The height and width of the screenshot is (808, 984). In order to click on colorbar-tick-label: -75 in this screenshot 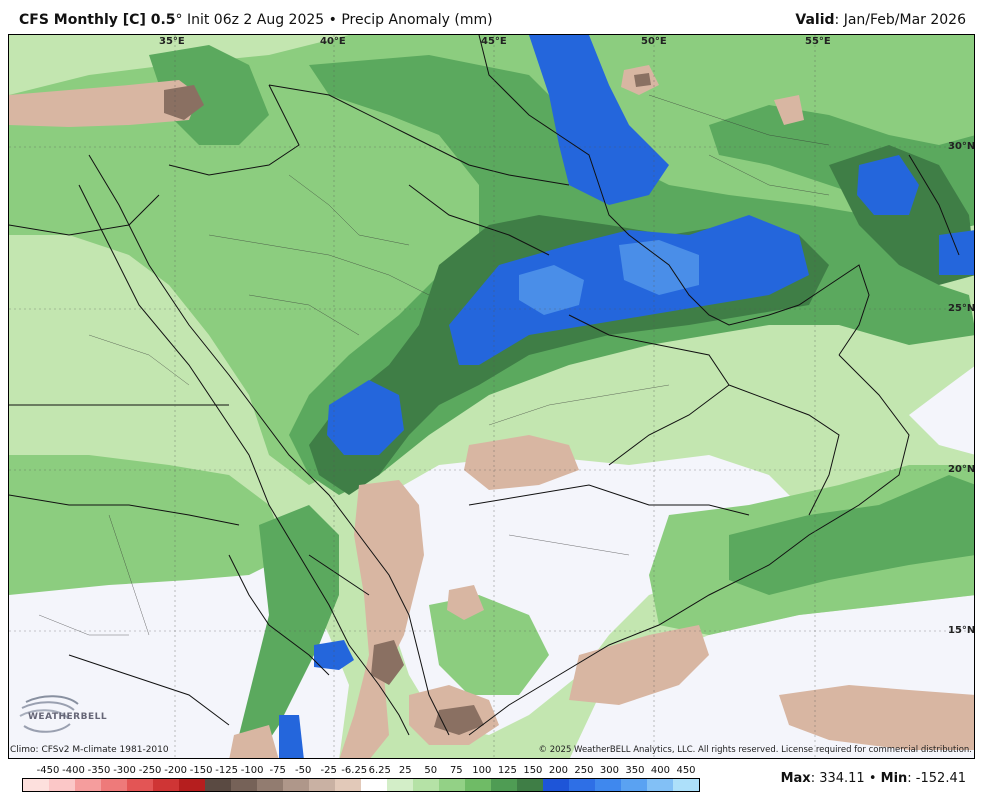, I will do `click(277, 770)`.